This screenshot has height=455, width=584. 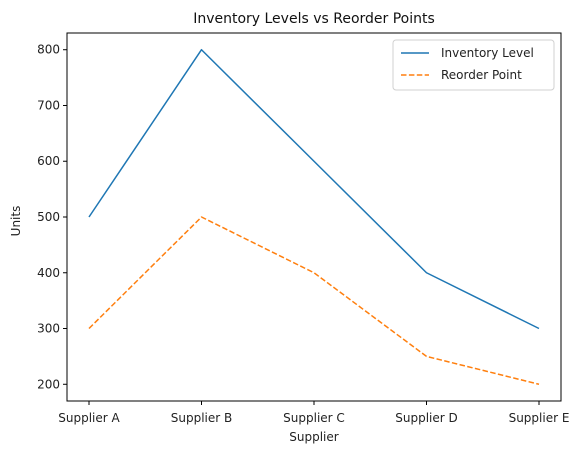 What do you see at coordinates (314, 437) in the screenshot?
I see `x-axis-label: Supplier` at bounding box center [314, 437].